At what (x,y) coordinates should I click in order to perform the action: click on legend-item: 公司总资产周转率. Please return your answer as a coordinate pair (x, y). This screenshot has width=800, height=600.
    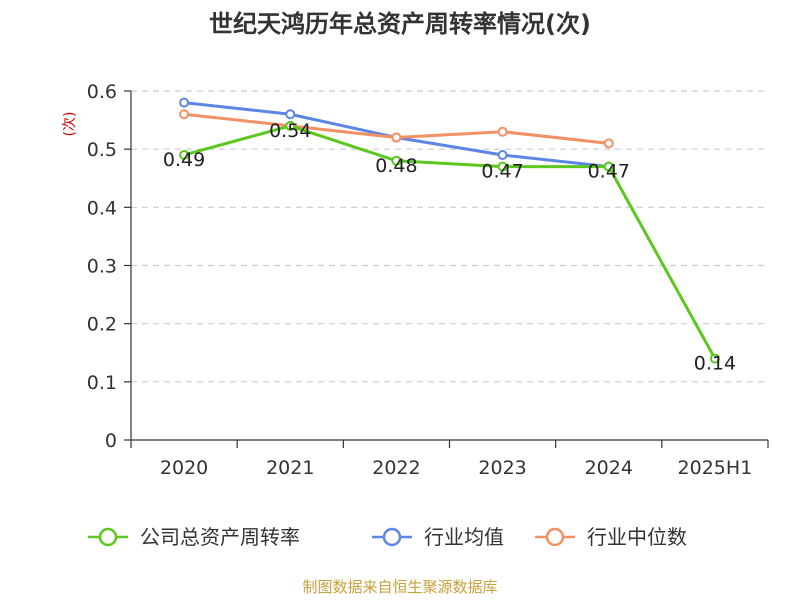
    Looking at the image, I should click on (194, 537).